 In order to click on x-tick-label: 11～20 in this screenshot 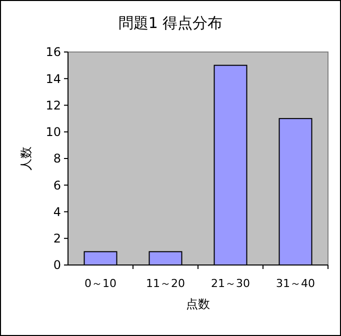, I will do `click(165, 283)`.